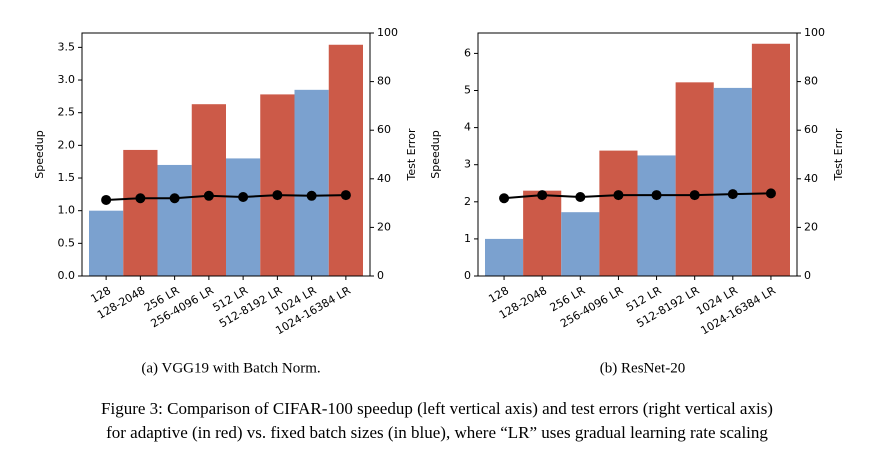  What do you see at coordinates (467, 275) in the screenshot?
I see `y-tick-label: 0` at bounding box center [467, 275].